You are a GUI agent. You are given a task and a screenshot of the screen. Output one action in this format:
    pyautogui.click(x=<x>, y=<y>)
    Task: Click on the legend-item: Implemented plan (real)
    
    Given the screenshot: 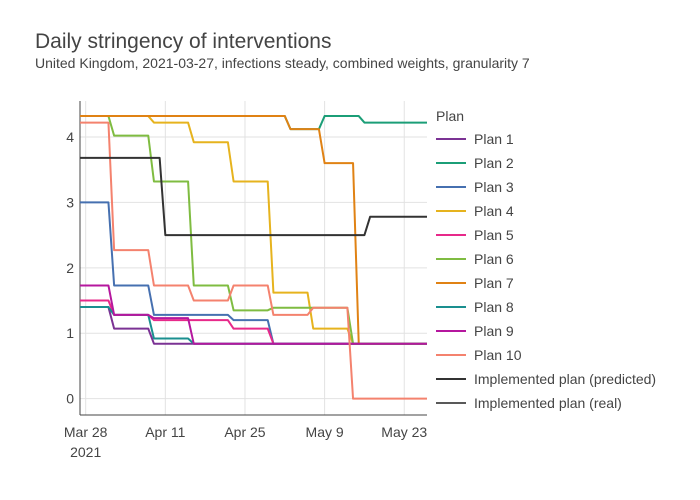 What is the action you would take?
    pyautogui.click(x=546, y=403)
    